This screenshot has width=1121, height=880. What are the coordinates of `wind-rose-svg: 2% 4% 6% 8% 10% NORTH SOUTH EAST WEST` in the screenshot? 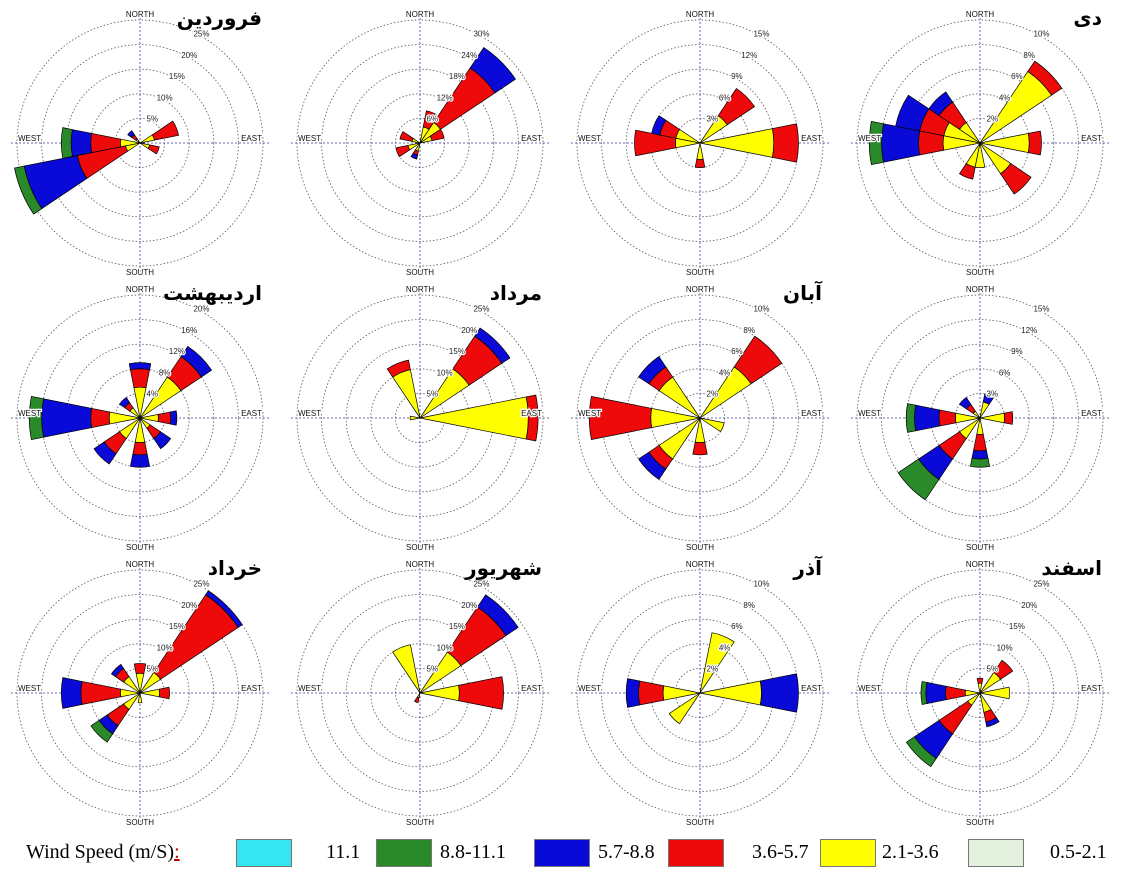 It's located at (700, 417).